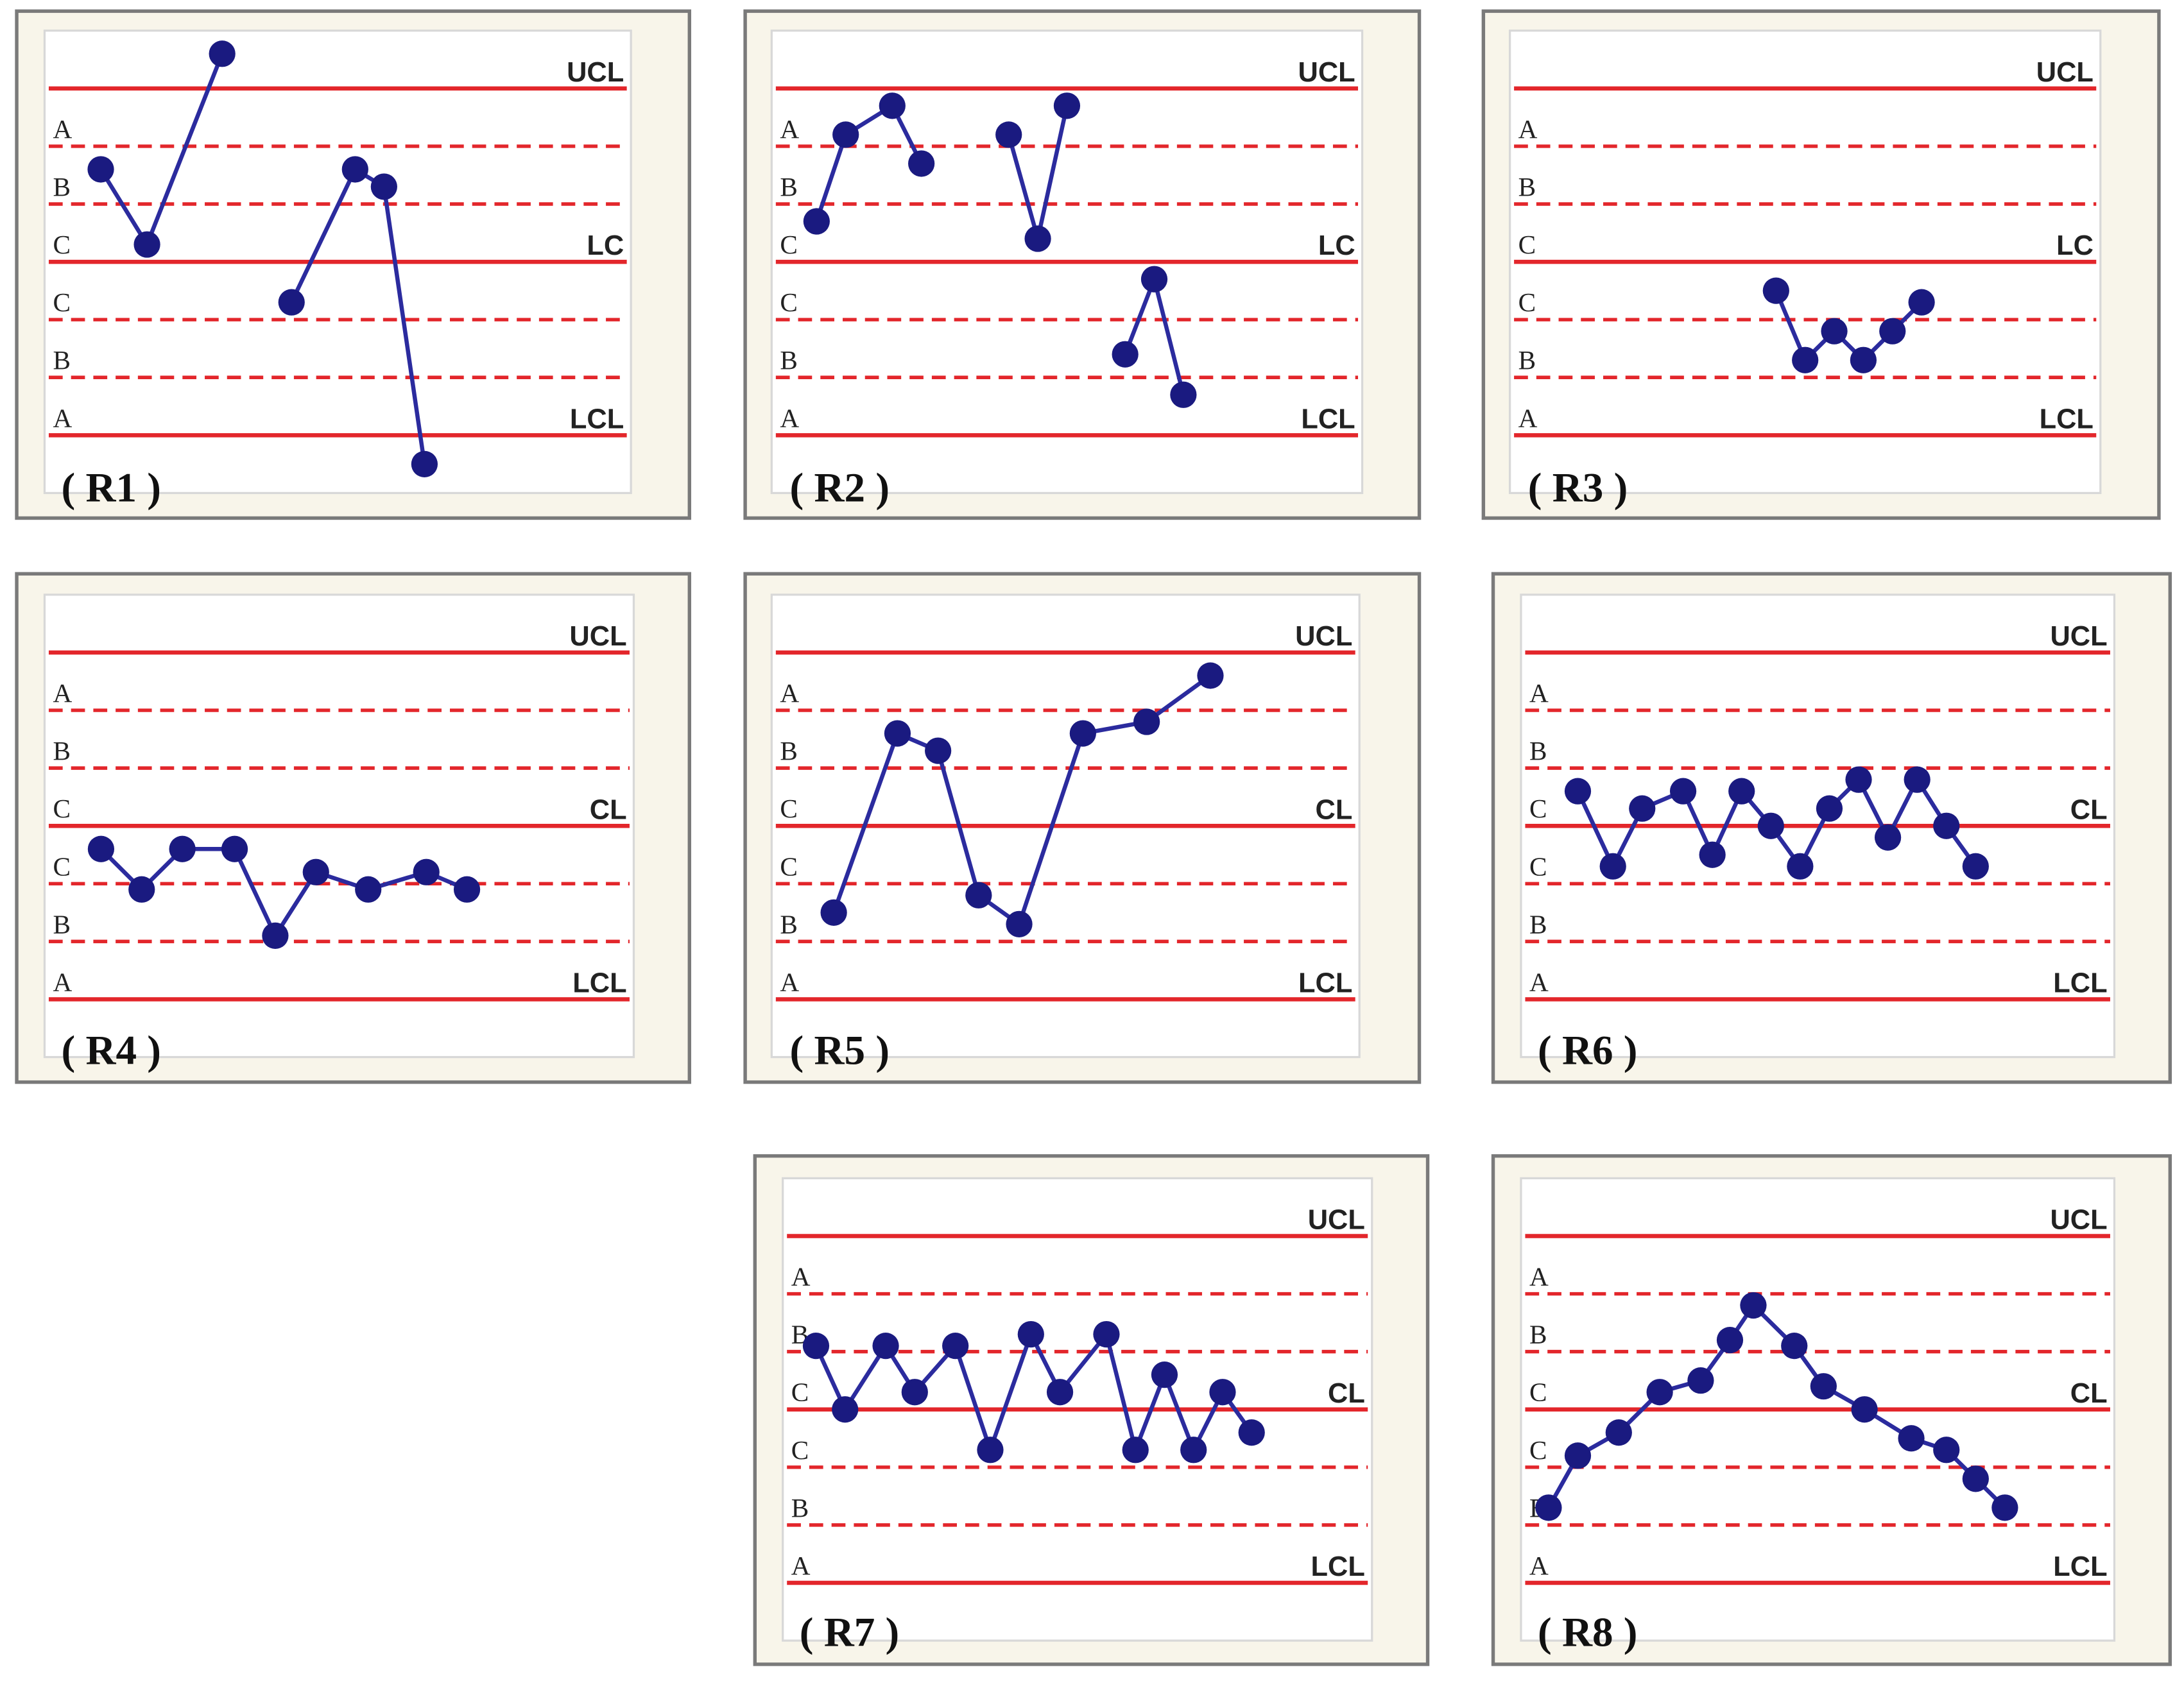  Describe the element at coordinates (840, 488) in the screenshot. I see `panel-title: ( R2 )` at that location.